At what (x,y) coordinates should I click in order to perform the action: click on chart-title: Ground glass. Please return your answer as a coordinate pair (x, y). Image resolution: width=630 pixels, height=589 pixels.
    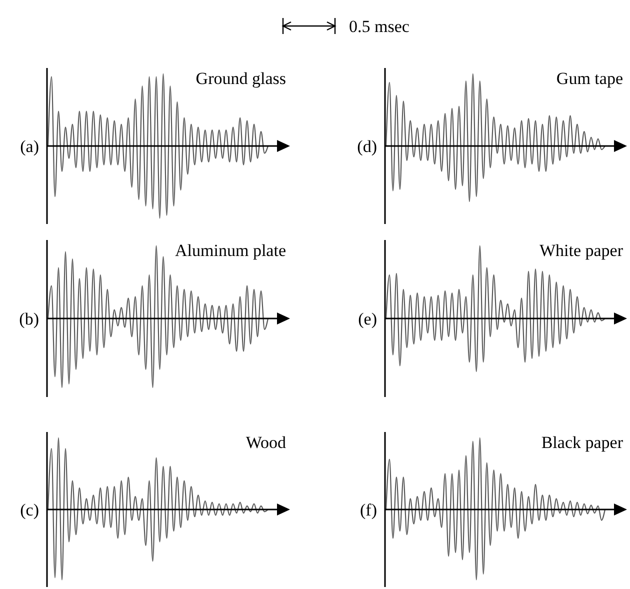
    Looking at the image, I should click on (241, 78).